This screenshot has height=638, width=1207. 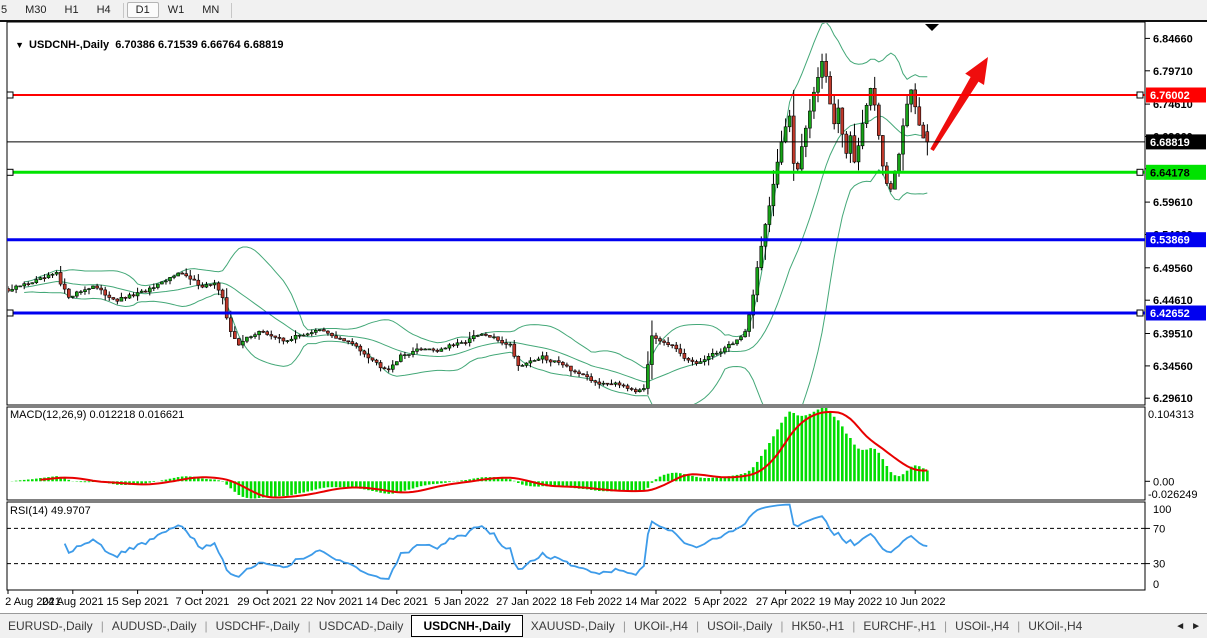 What do you see at coordinates (36, 10) in the screenshot?
I see `timeframe-button-m30: M30` at bounding box center [36, 10].